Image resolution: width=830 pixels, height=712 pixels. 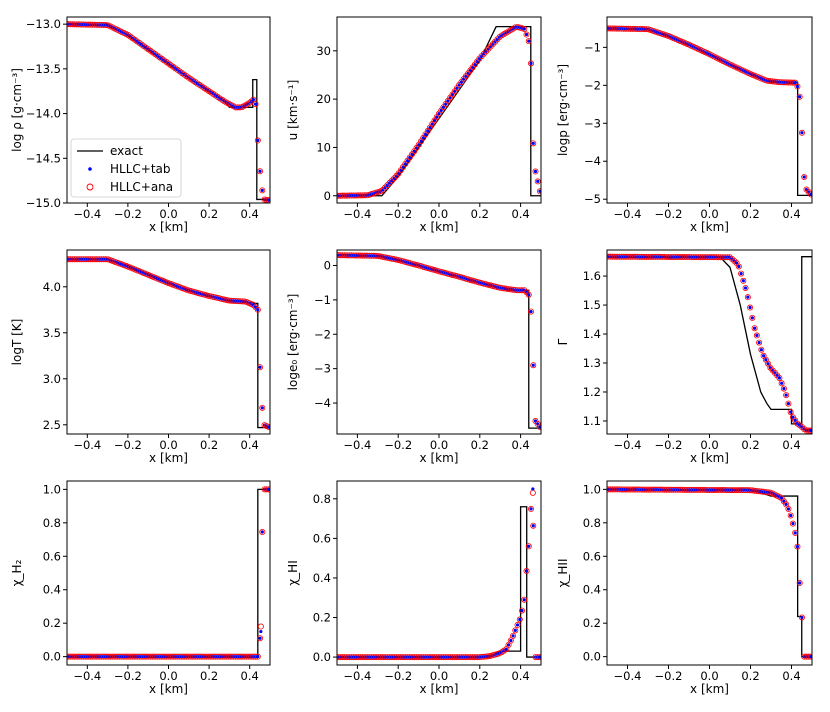 What do you see at coordinates (414, 125) in the screenshot?
I see `panel-2: −0.4 −0.2 0.0 0.2 0.4 0 10 20 30 x [km] u [km·s⁻¹]` at bounding box center [414, 125].